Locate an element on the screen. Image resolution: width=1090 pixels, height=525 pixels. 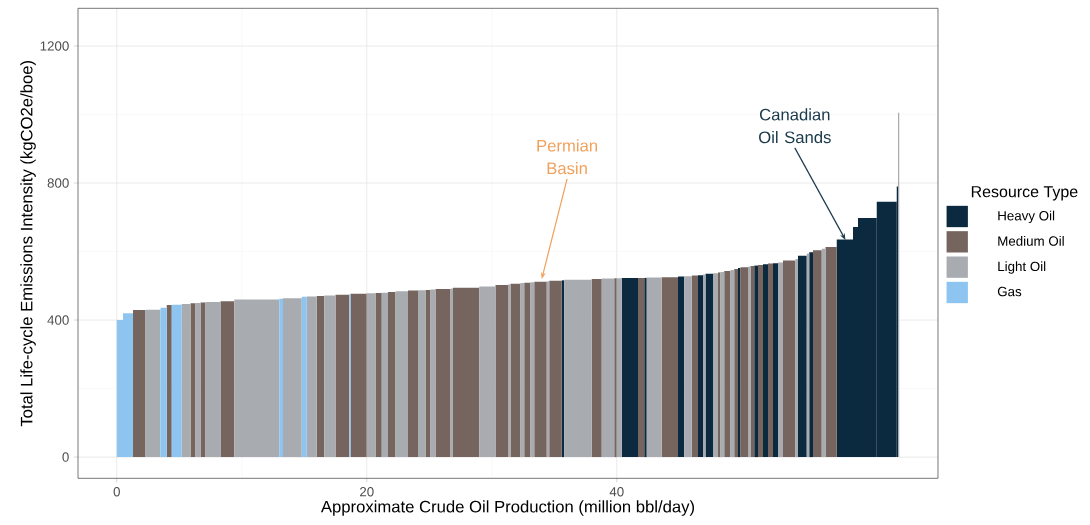
x-tick-label: 0 is located at coordinates (116, 492).